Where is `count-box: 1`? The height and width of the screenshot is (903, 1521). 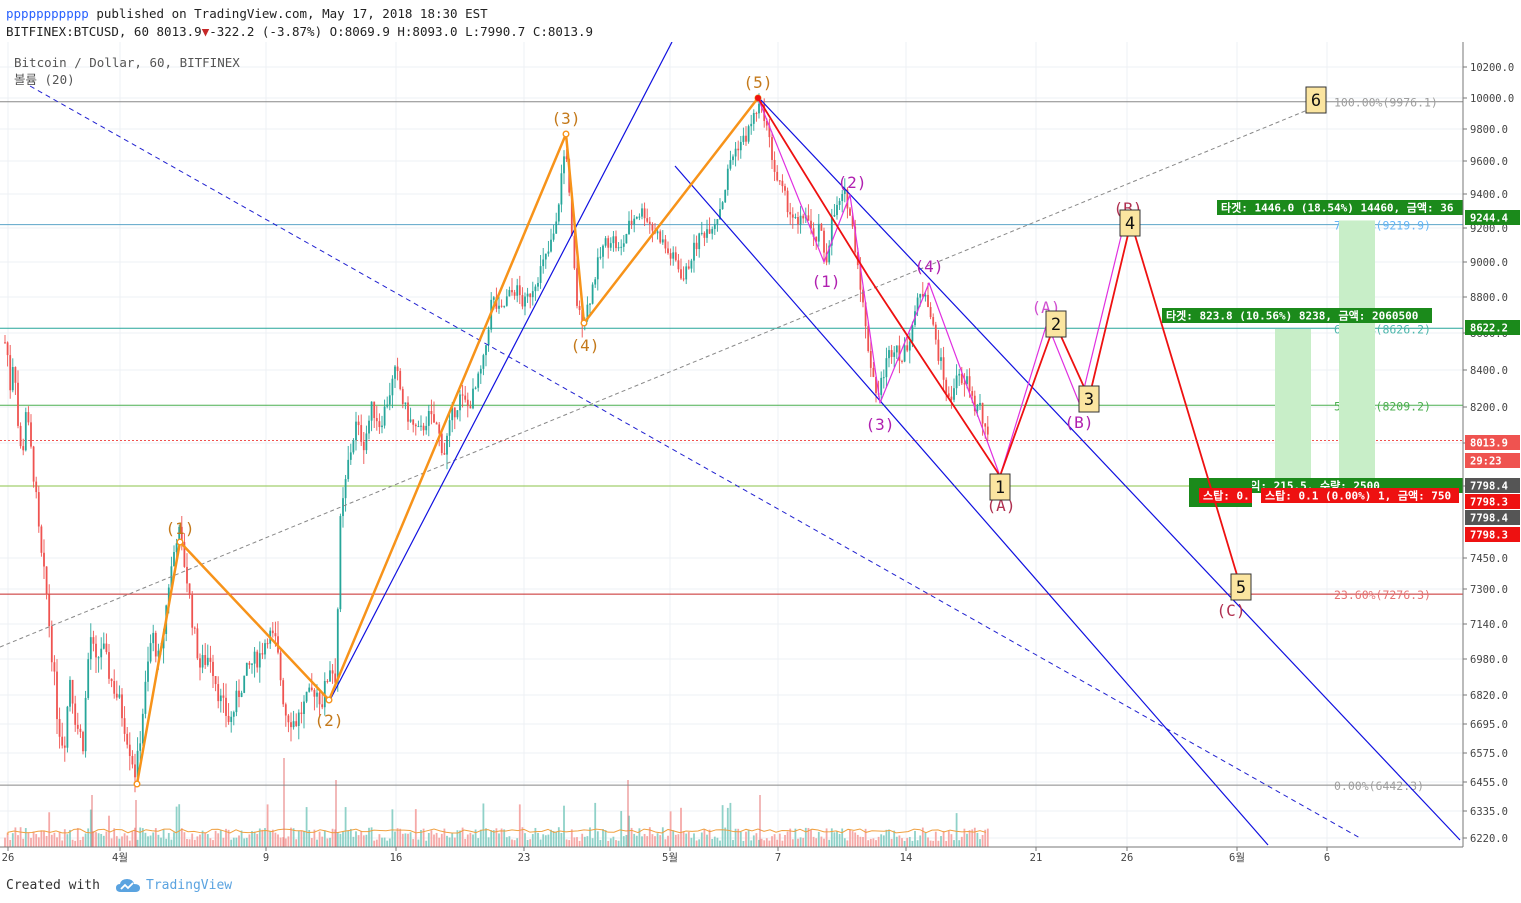 count-box: 1 is located at coordinates (1000, 487).